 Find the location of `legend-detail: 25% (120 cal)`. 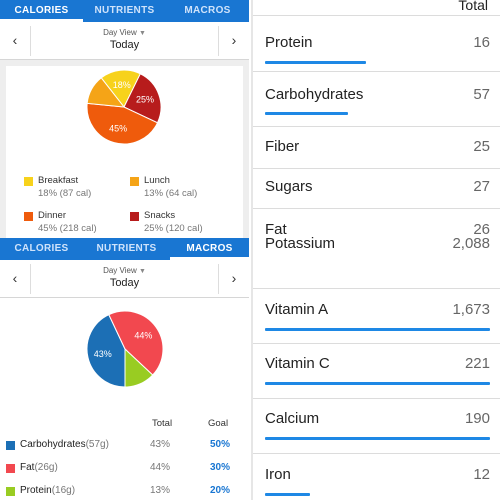

legend-detail: 25% (120 cal) is located at coordinates (173, 228).